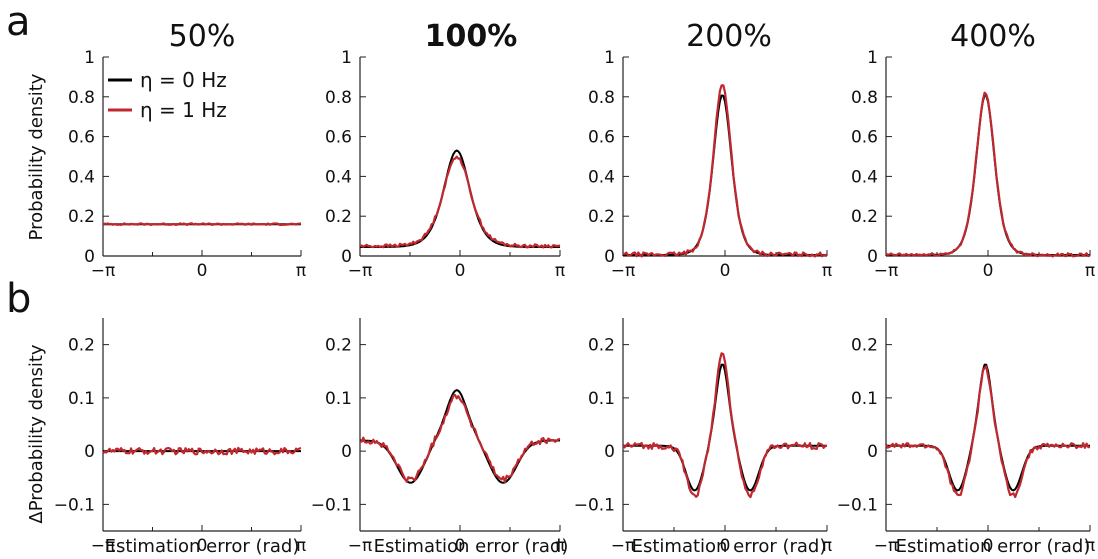  I want to click on panel-b-100-series-eta1, so click(460, 438).